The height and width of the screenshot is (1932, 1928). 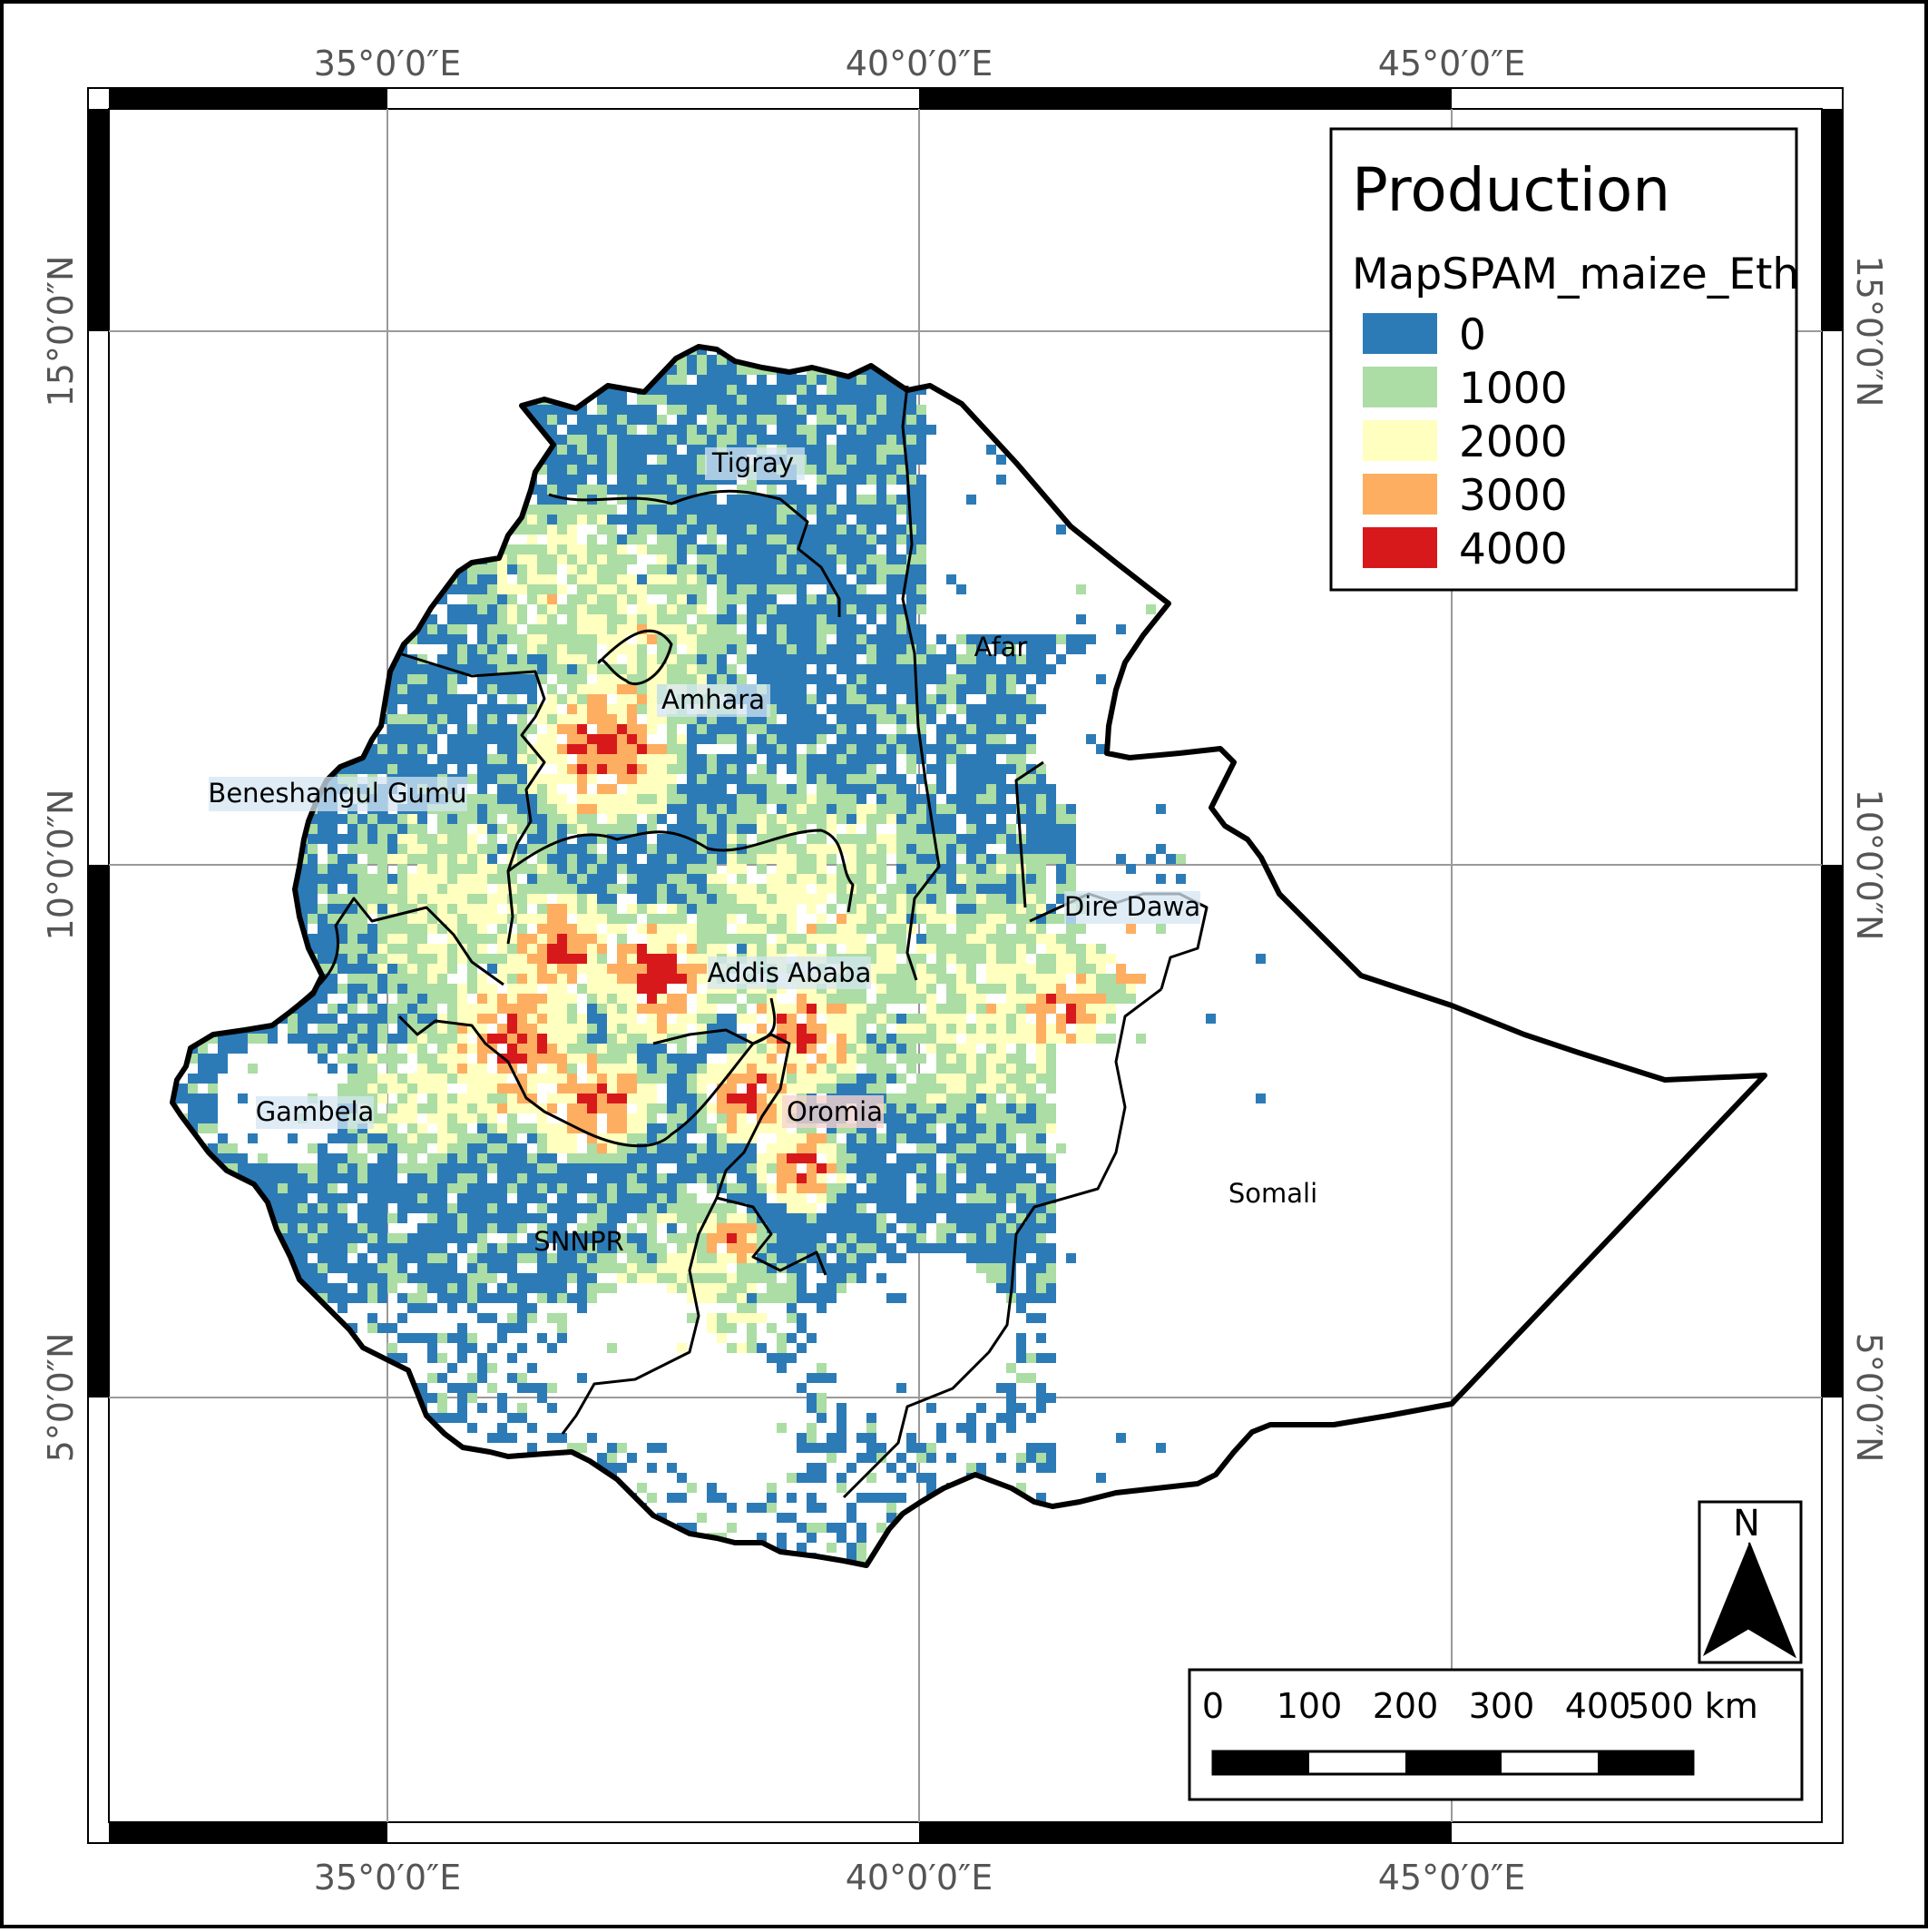 What do you see at coordinates (61, 865) in the screenshot?
I see `coord-label-left-10n: 10°0′0″N` at bounding box center [61, 865].